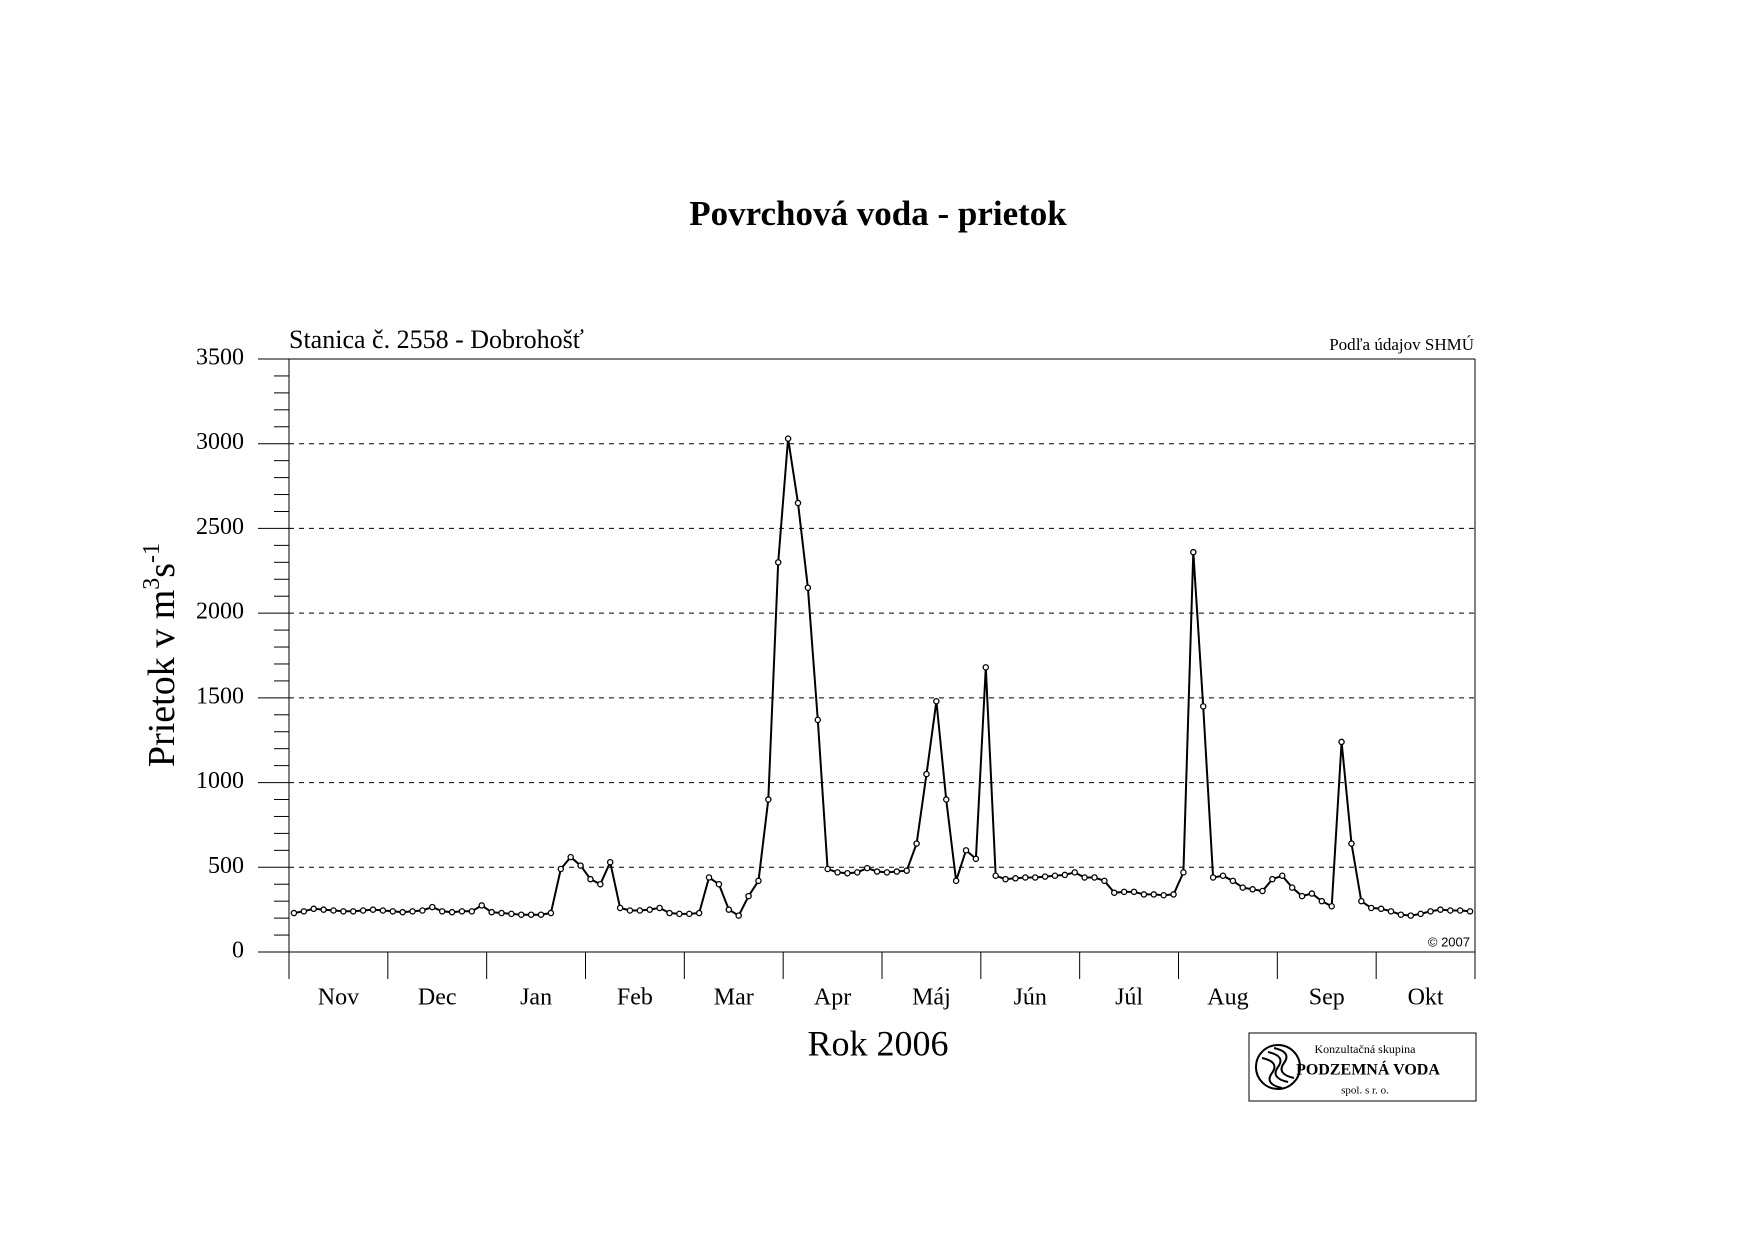 This screenshot has height=1240, width=1755. I want to click on y-label-sup: 3, so click(152, 584).